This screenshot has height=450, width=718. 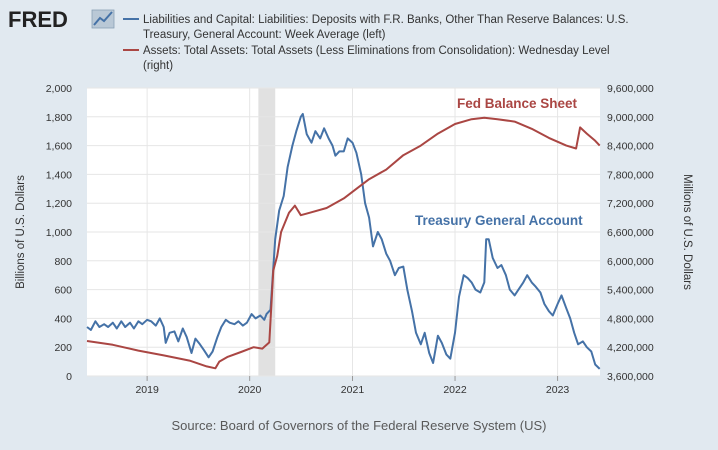 I want to click on right-tick-label: 5,400,000, so click(x=630, y=291).